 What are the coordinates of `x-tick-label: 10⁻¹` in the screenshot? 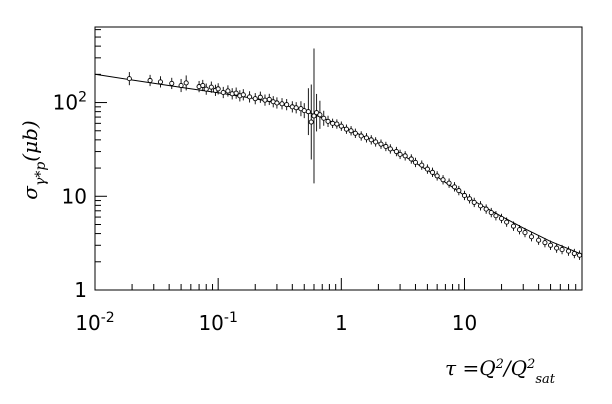 It's located at (217, 322).